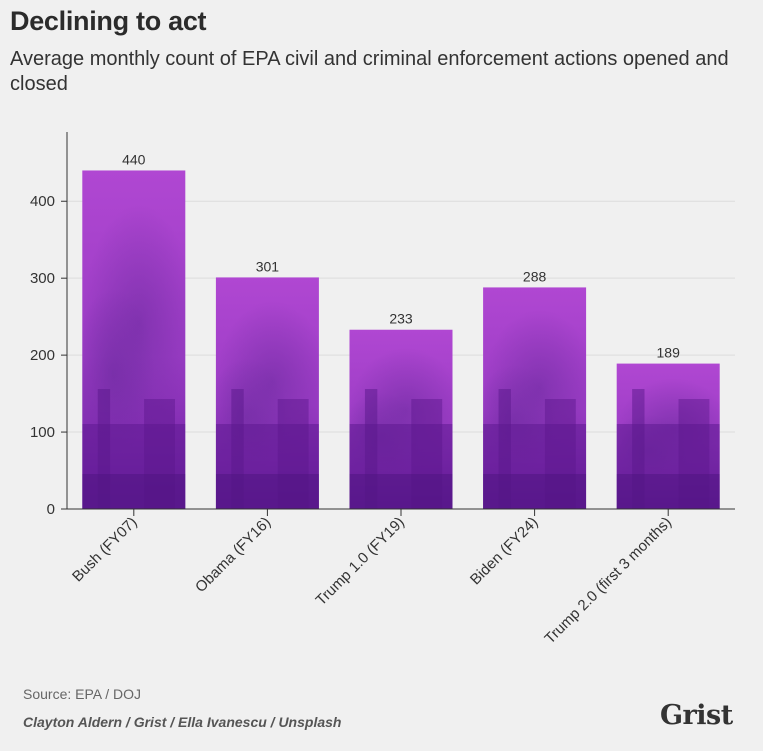  What do you see at coordinates (105, 550) in the screenshot?
I see `x-tick-label: Bush (FY07)` at bounding box center [105, 550].